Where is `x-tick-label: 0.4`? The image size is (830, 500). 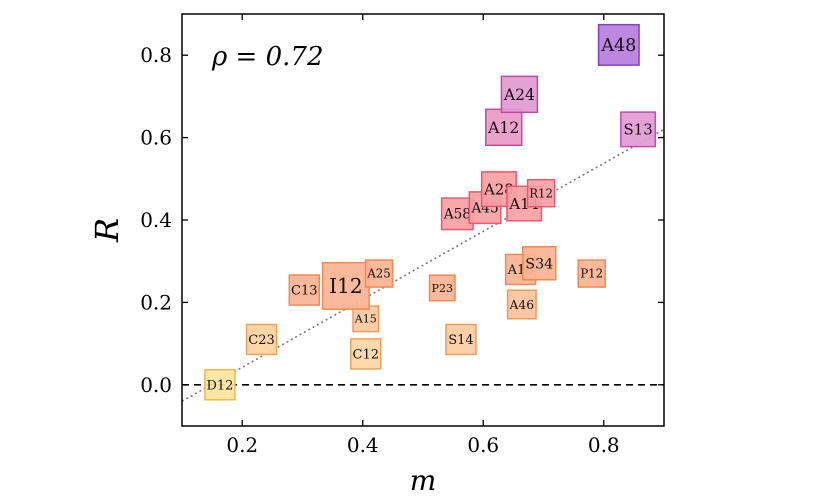
x-tick-label: 0.4 is located at coordinates (363, 445).